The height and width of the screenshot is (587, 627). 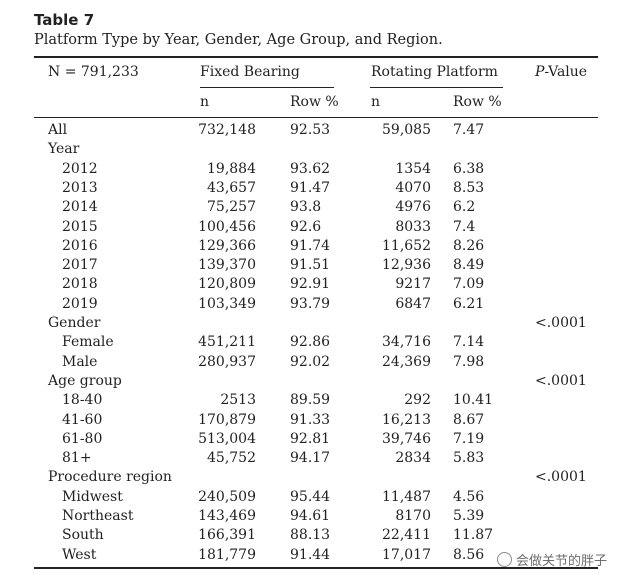 I want to click on cell-fixed-n: 181,779, so click(x=227, y=554).